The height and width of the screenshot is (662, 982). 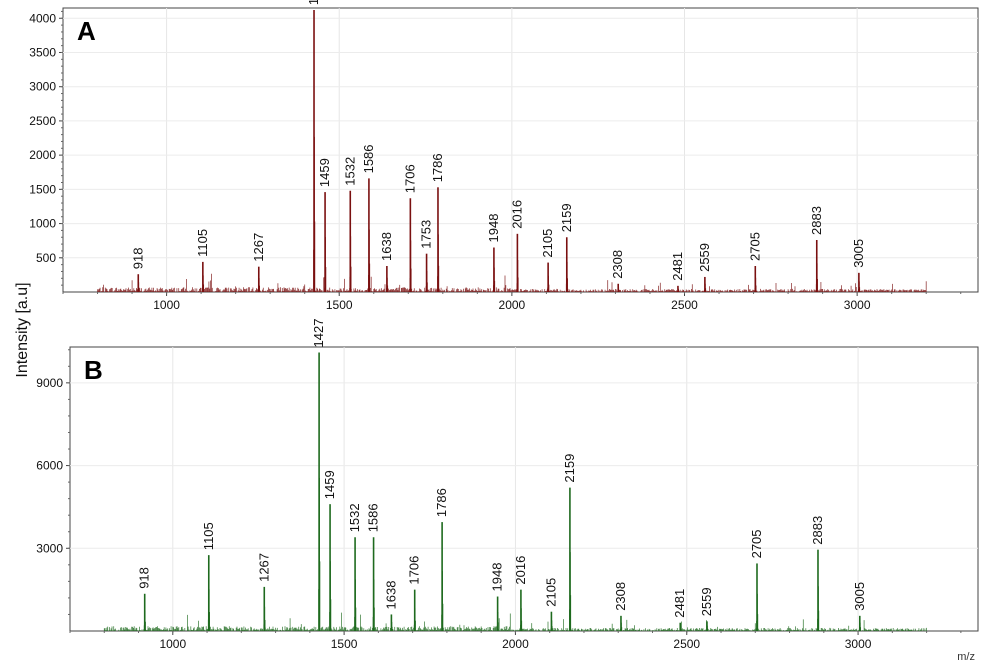 I want to click on y-tick-label: 4000, so click(x=42, y=18).